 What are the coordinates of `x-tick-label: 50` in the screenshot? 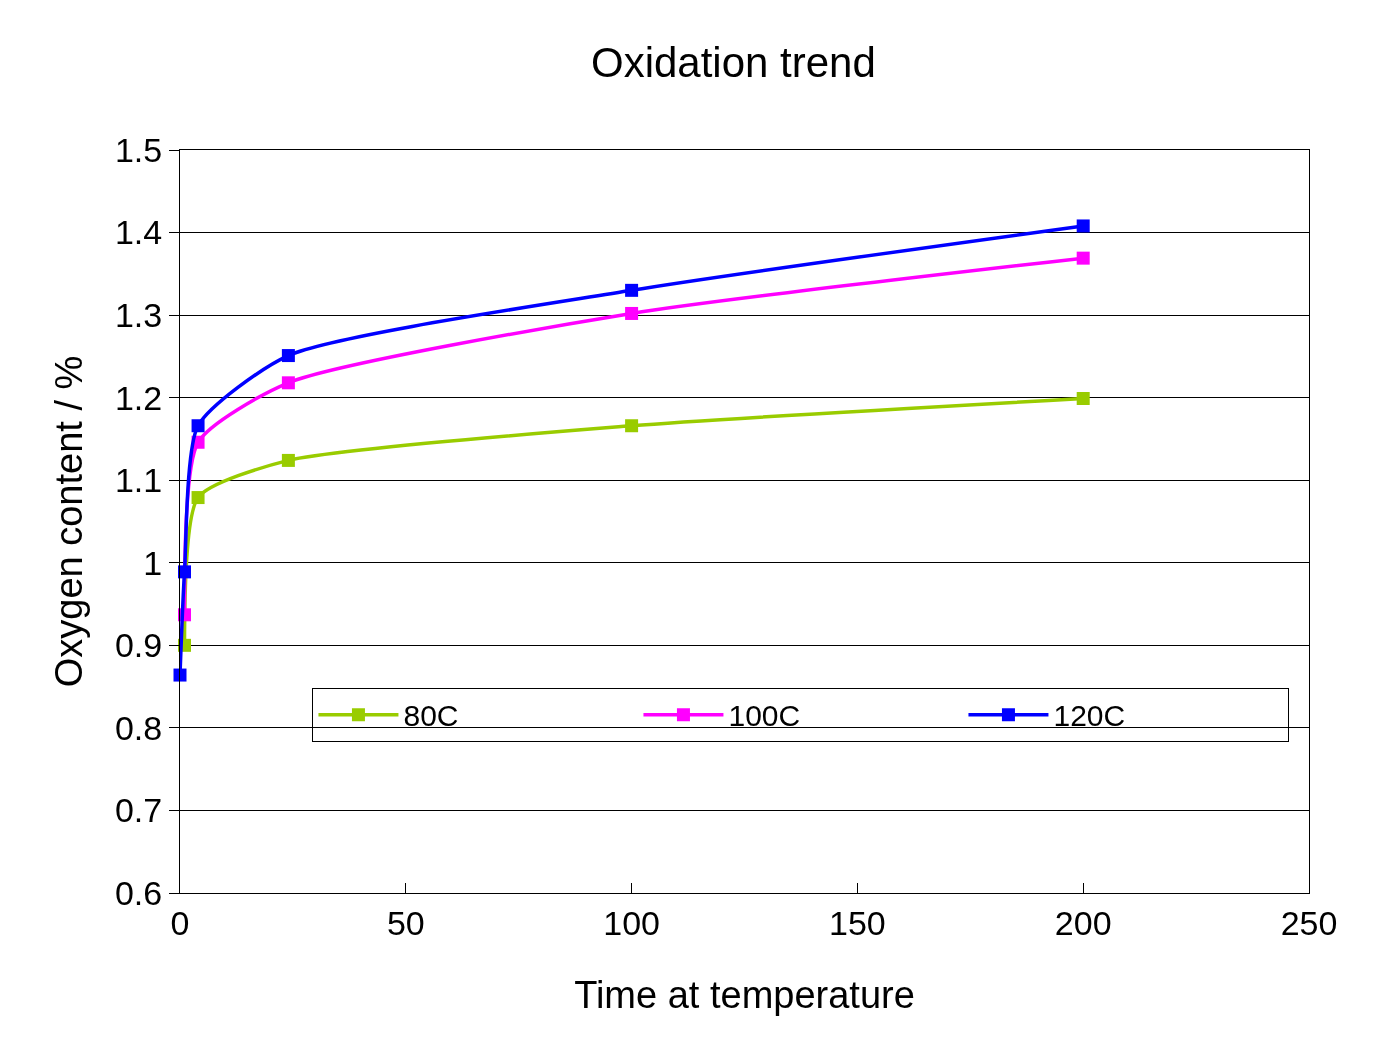 It's located at (405, 922).